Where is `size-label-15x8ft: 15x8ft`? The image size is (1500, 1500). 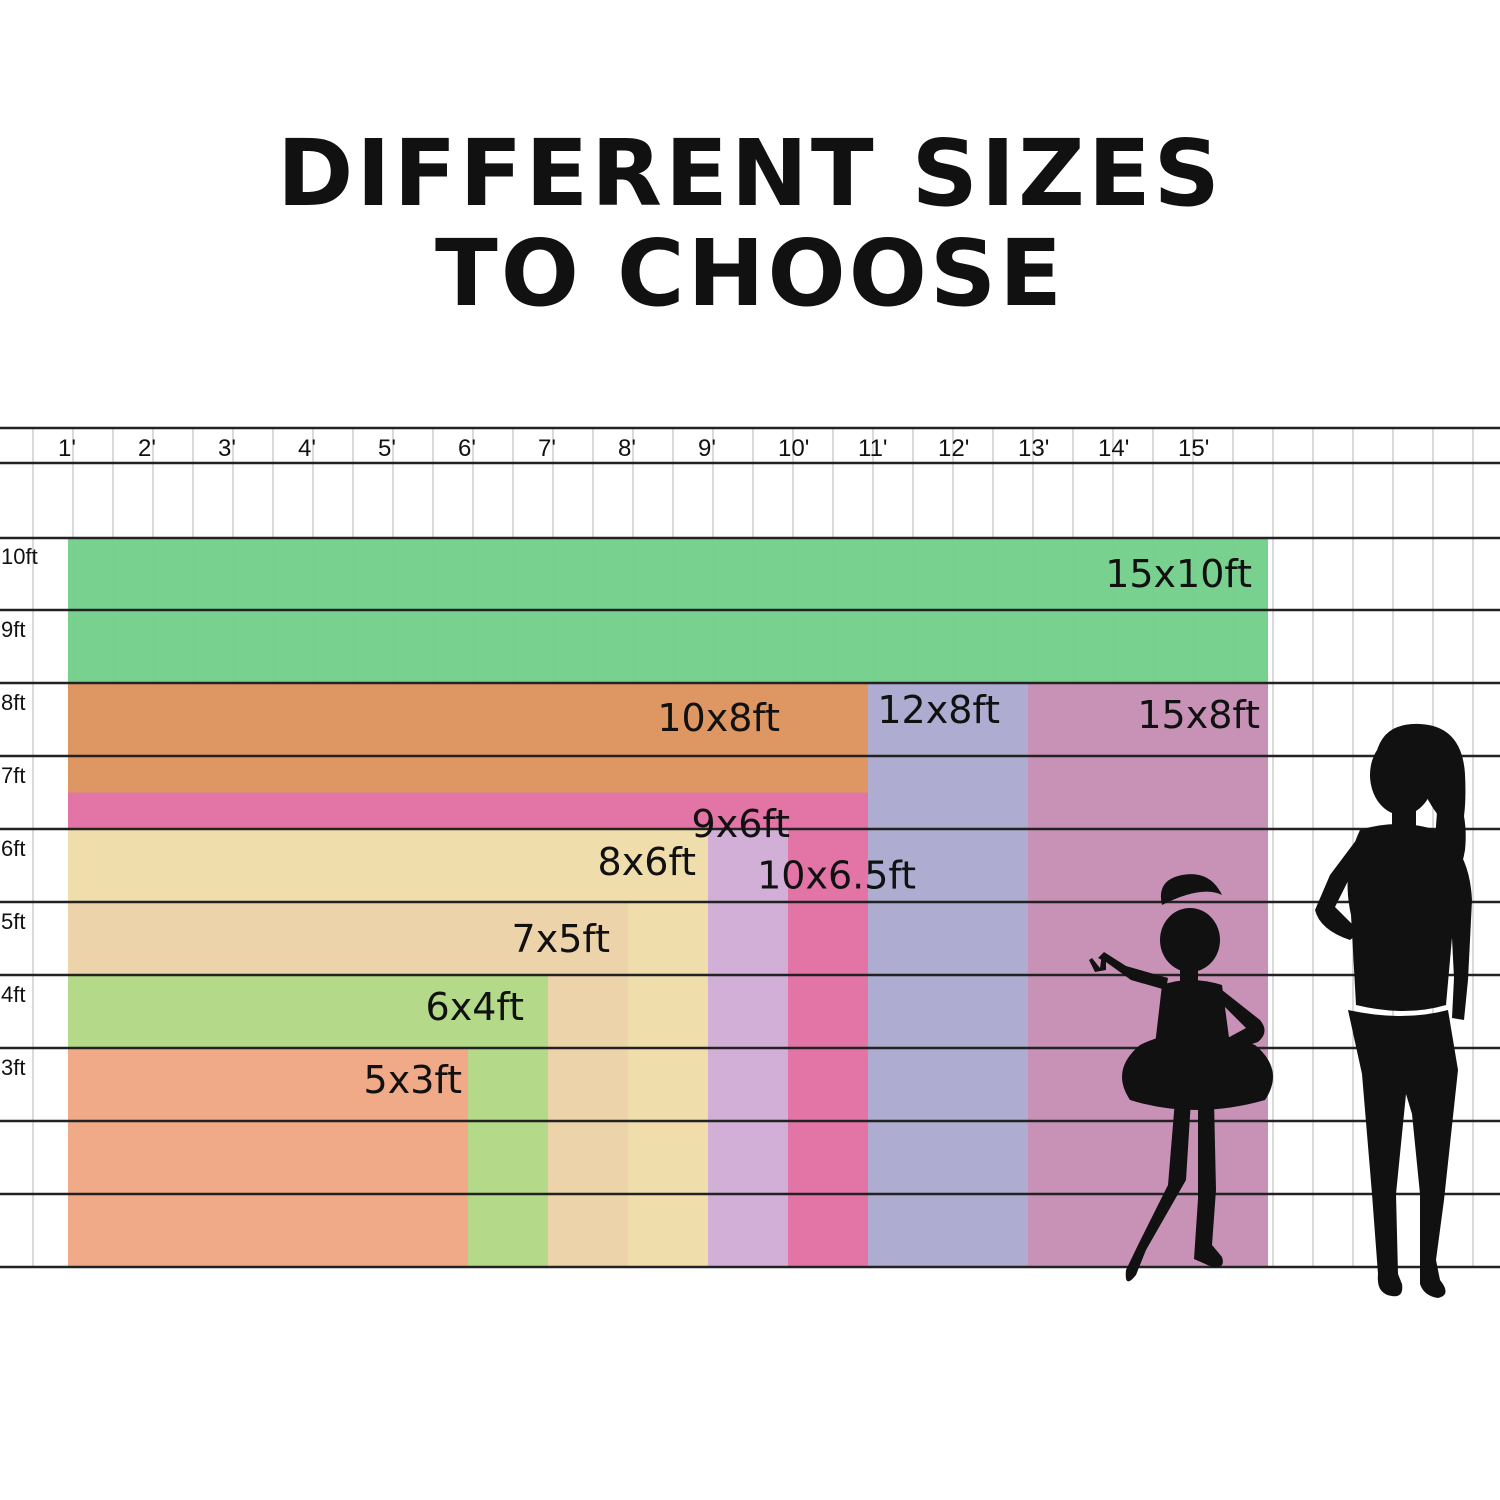 size-label-15x8ft: 15x8ft is located at coordinates (1198, 715).